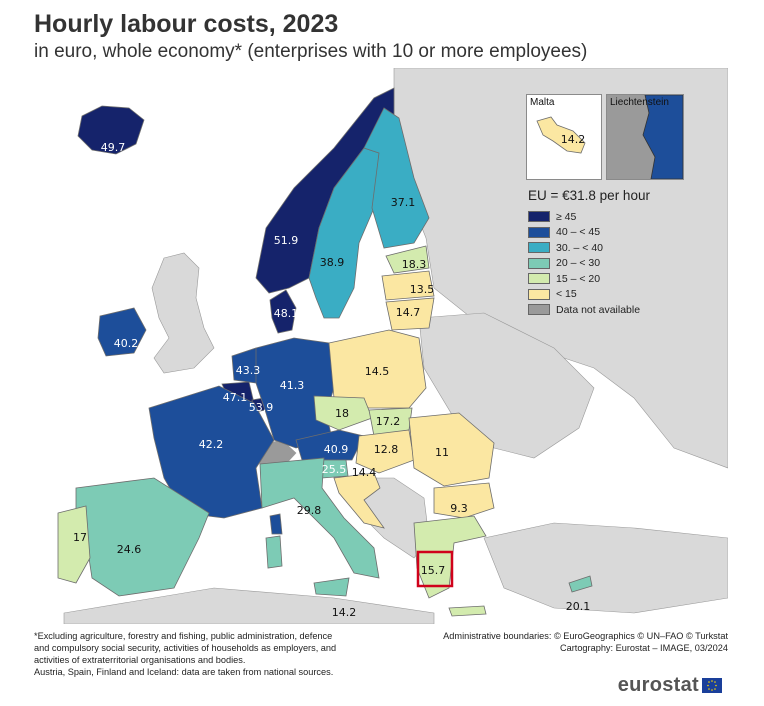 The width and height of the screenshot is (764, 706). Describe the element at coordinates (126, 343) in the screenshot. I see `label-ireland: 40.2` at that location.